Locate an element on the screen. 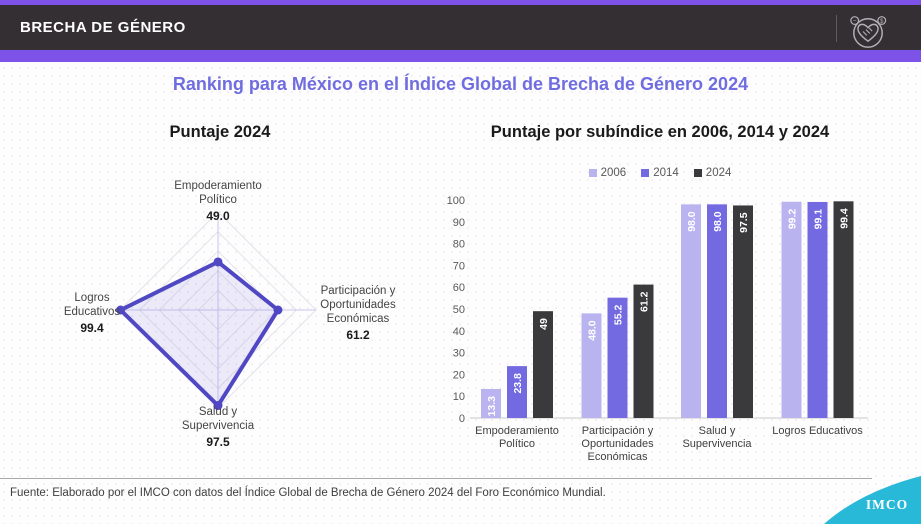 This screenshot has width=921, height=524. radar-axis-value: 61.2 is located at coordinates (358, 335).